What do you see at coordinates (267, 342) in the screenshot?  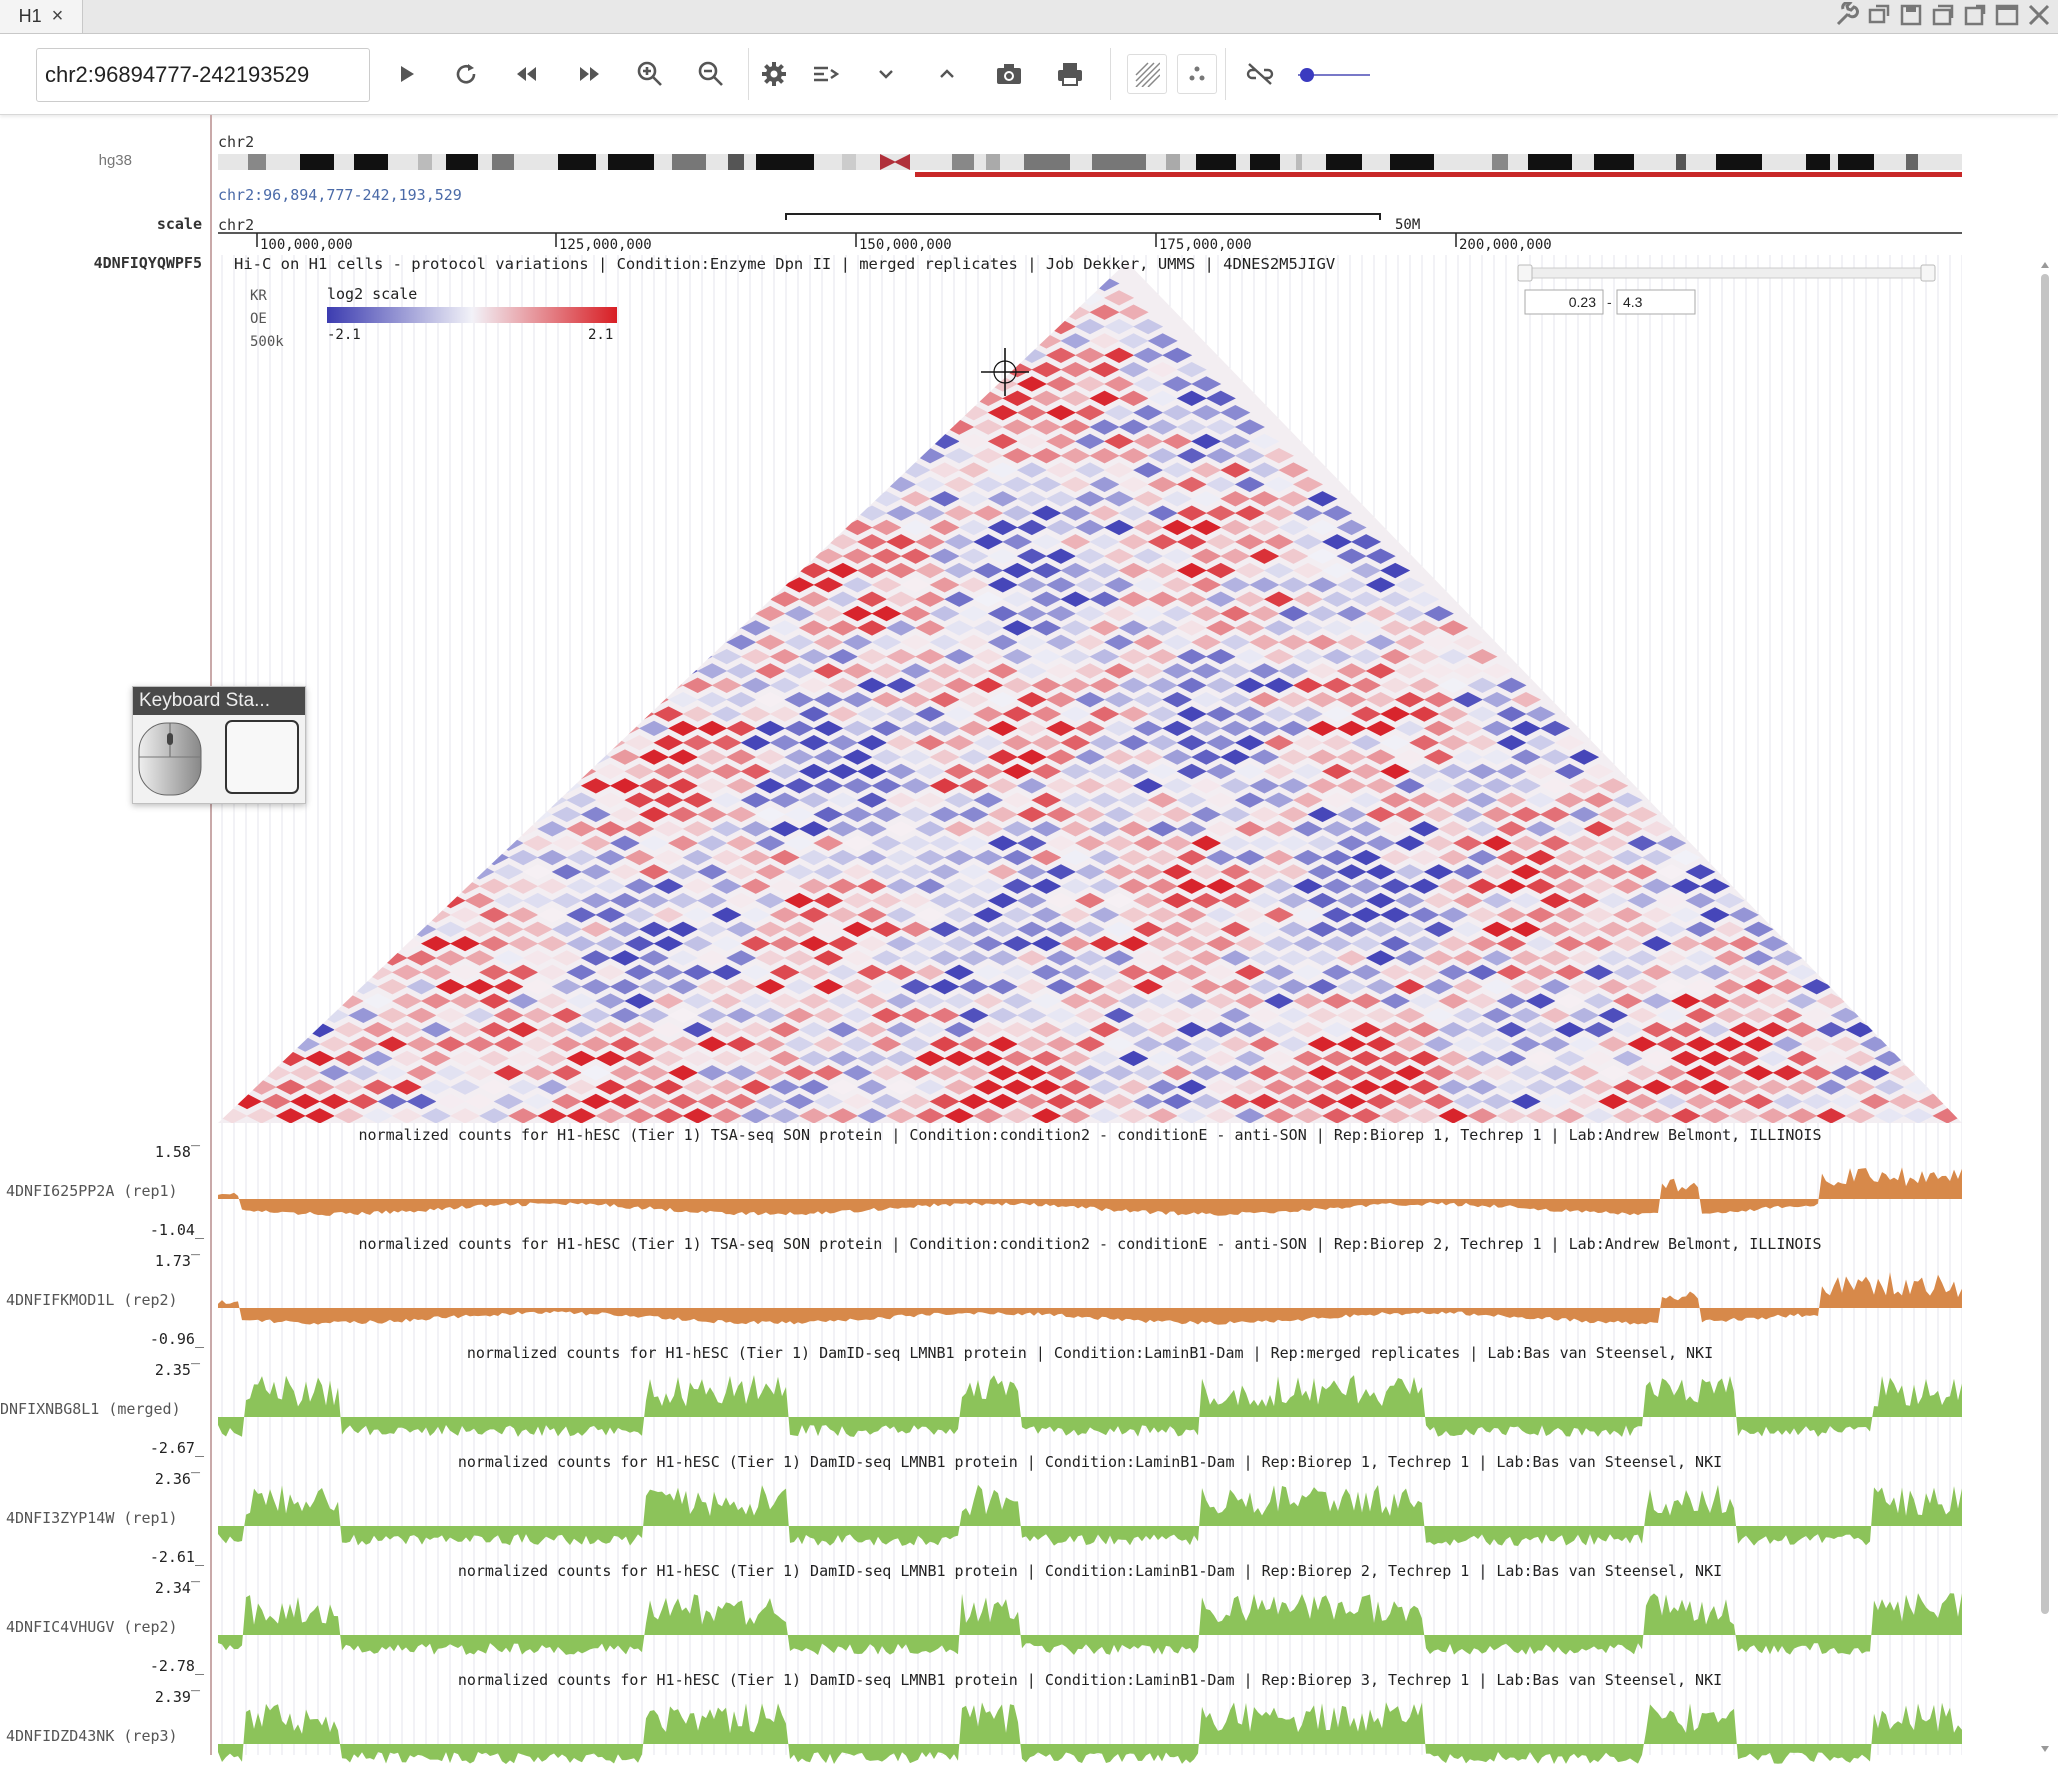 I see `hic-resolution: 500k` at bounding box center [267, 342].